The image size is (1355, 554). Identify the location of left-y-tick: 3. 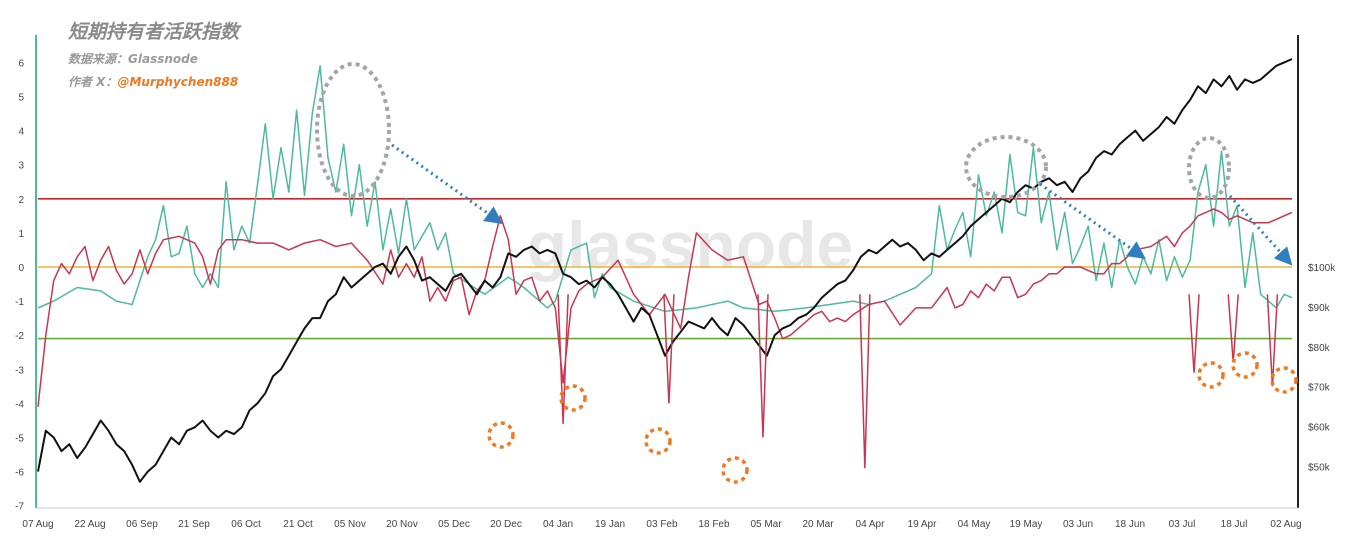
(21, 166).